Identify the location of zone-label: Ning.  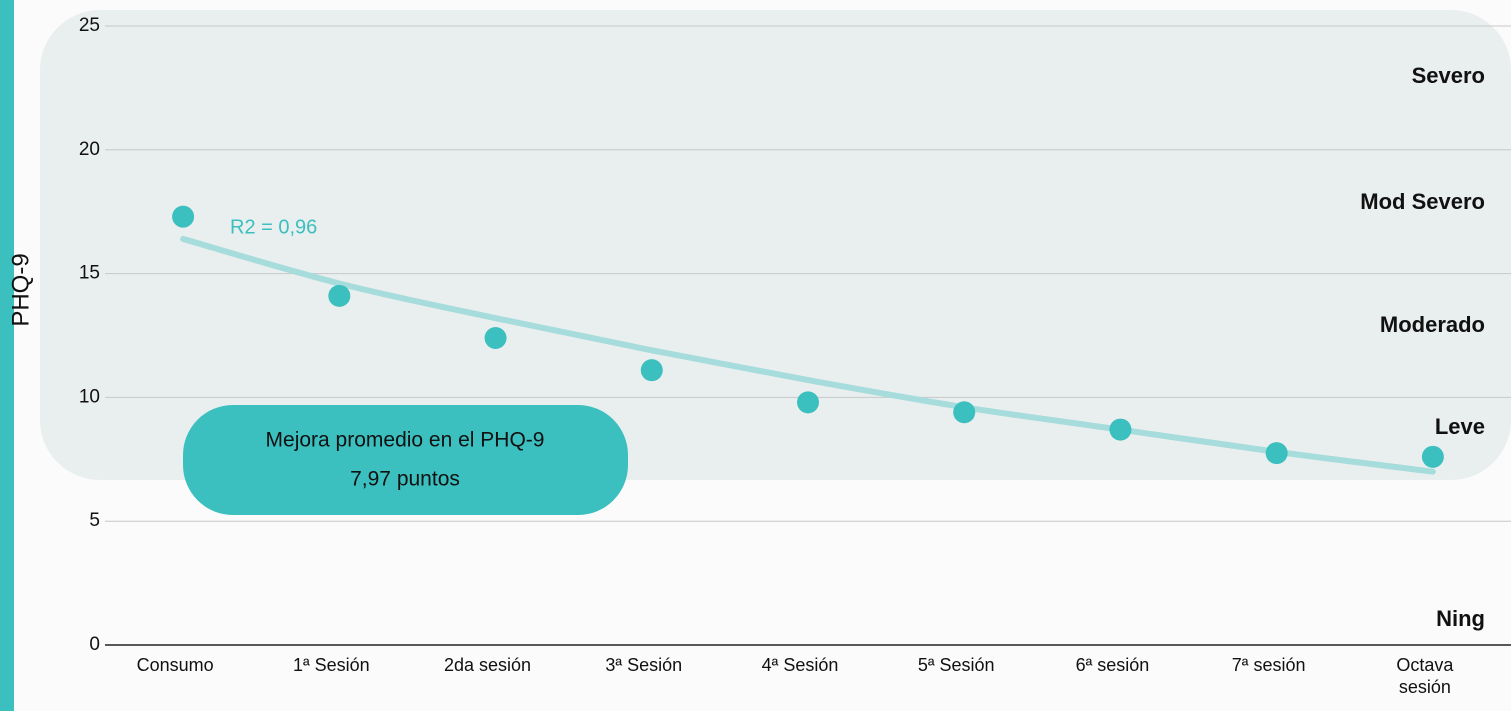
(1460, 618).